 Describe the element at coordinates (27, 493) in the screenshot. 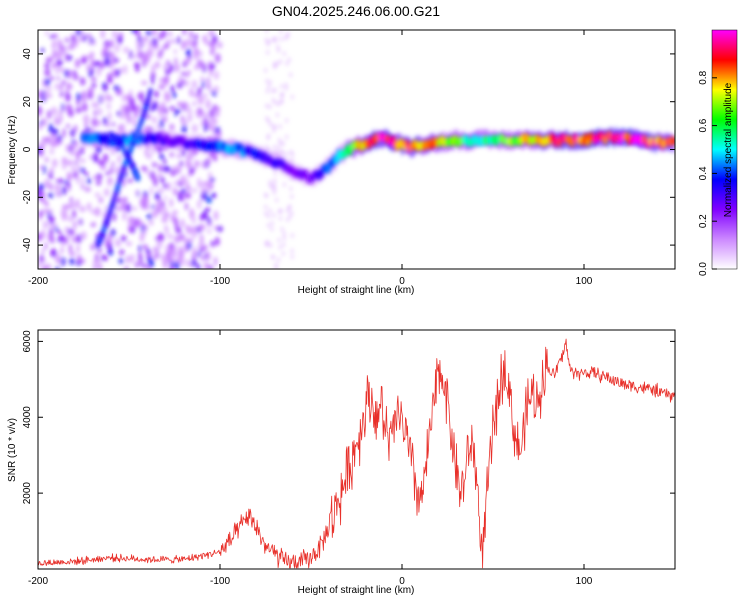

I see `snr-ytick-label: 2000` at that location.